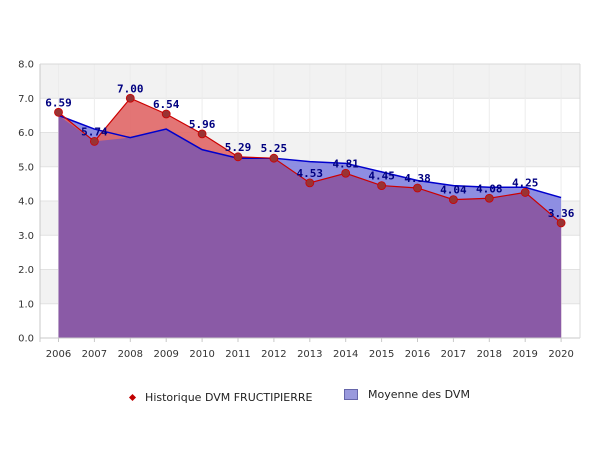 This screenshot has height=450, width=600. Describe the element at coordinates (166, 104) in the screenshot. I see `data-label: 6.54` at that location.